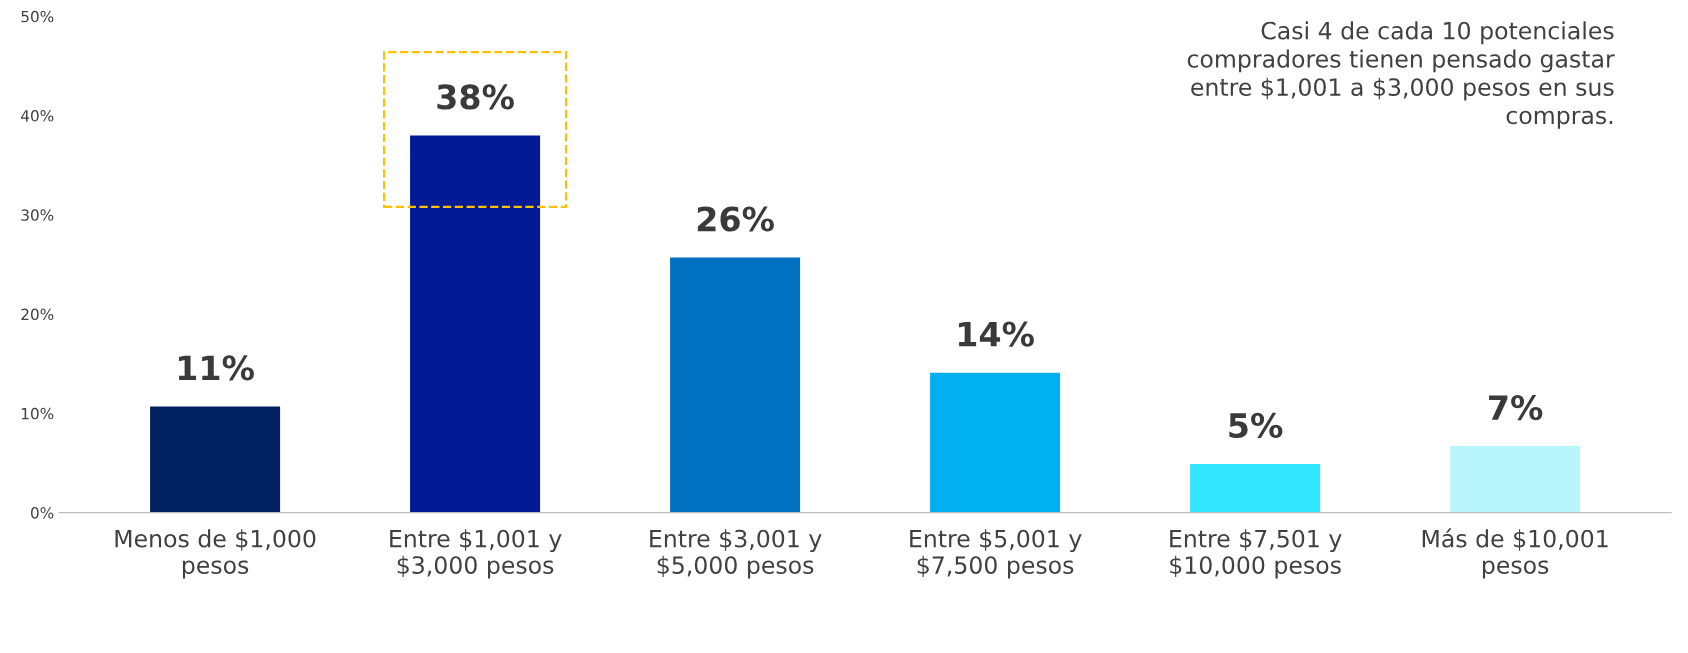 Image resolution: width=1688 pixels, height=653 pixels. I want to click on data-label: 5%, so click(1256, 425).